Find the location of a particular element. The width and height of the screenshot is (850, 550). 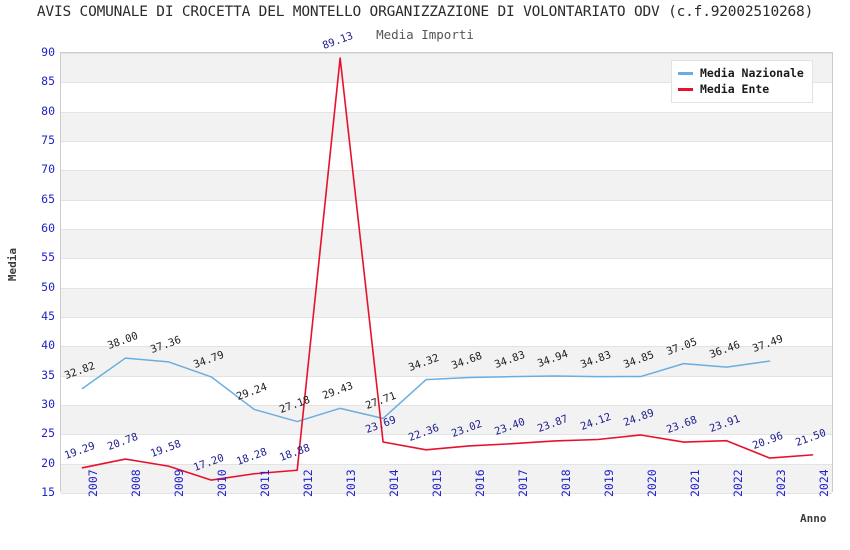

y-axis-tick-label: 90 is located at coordinates (48, 52).